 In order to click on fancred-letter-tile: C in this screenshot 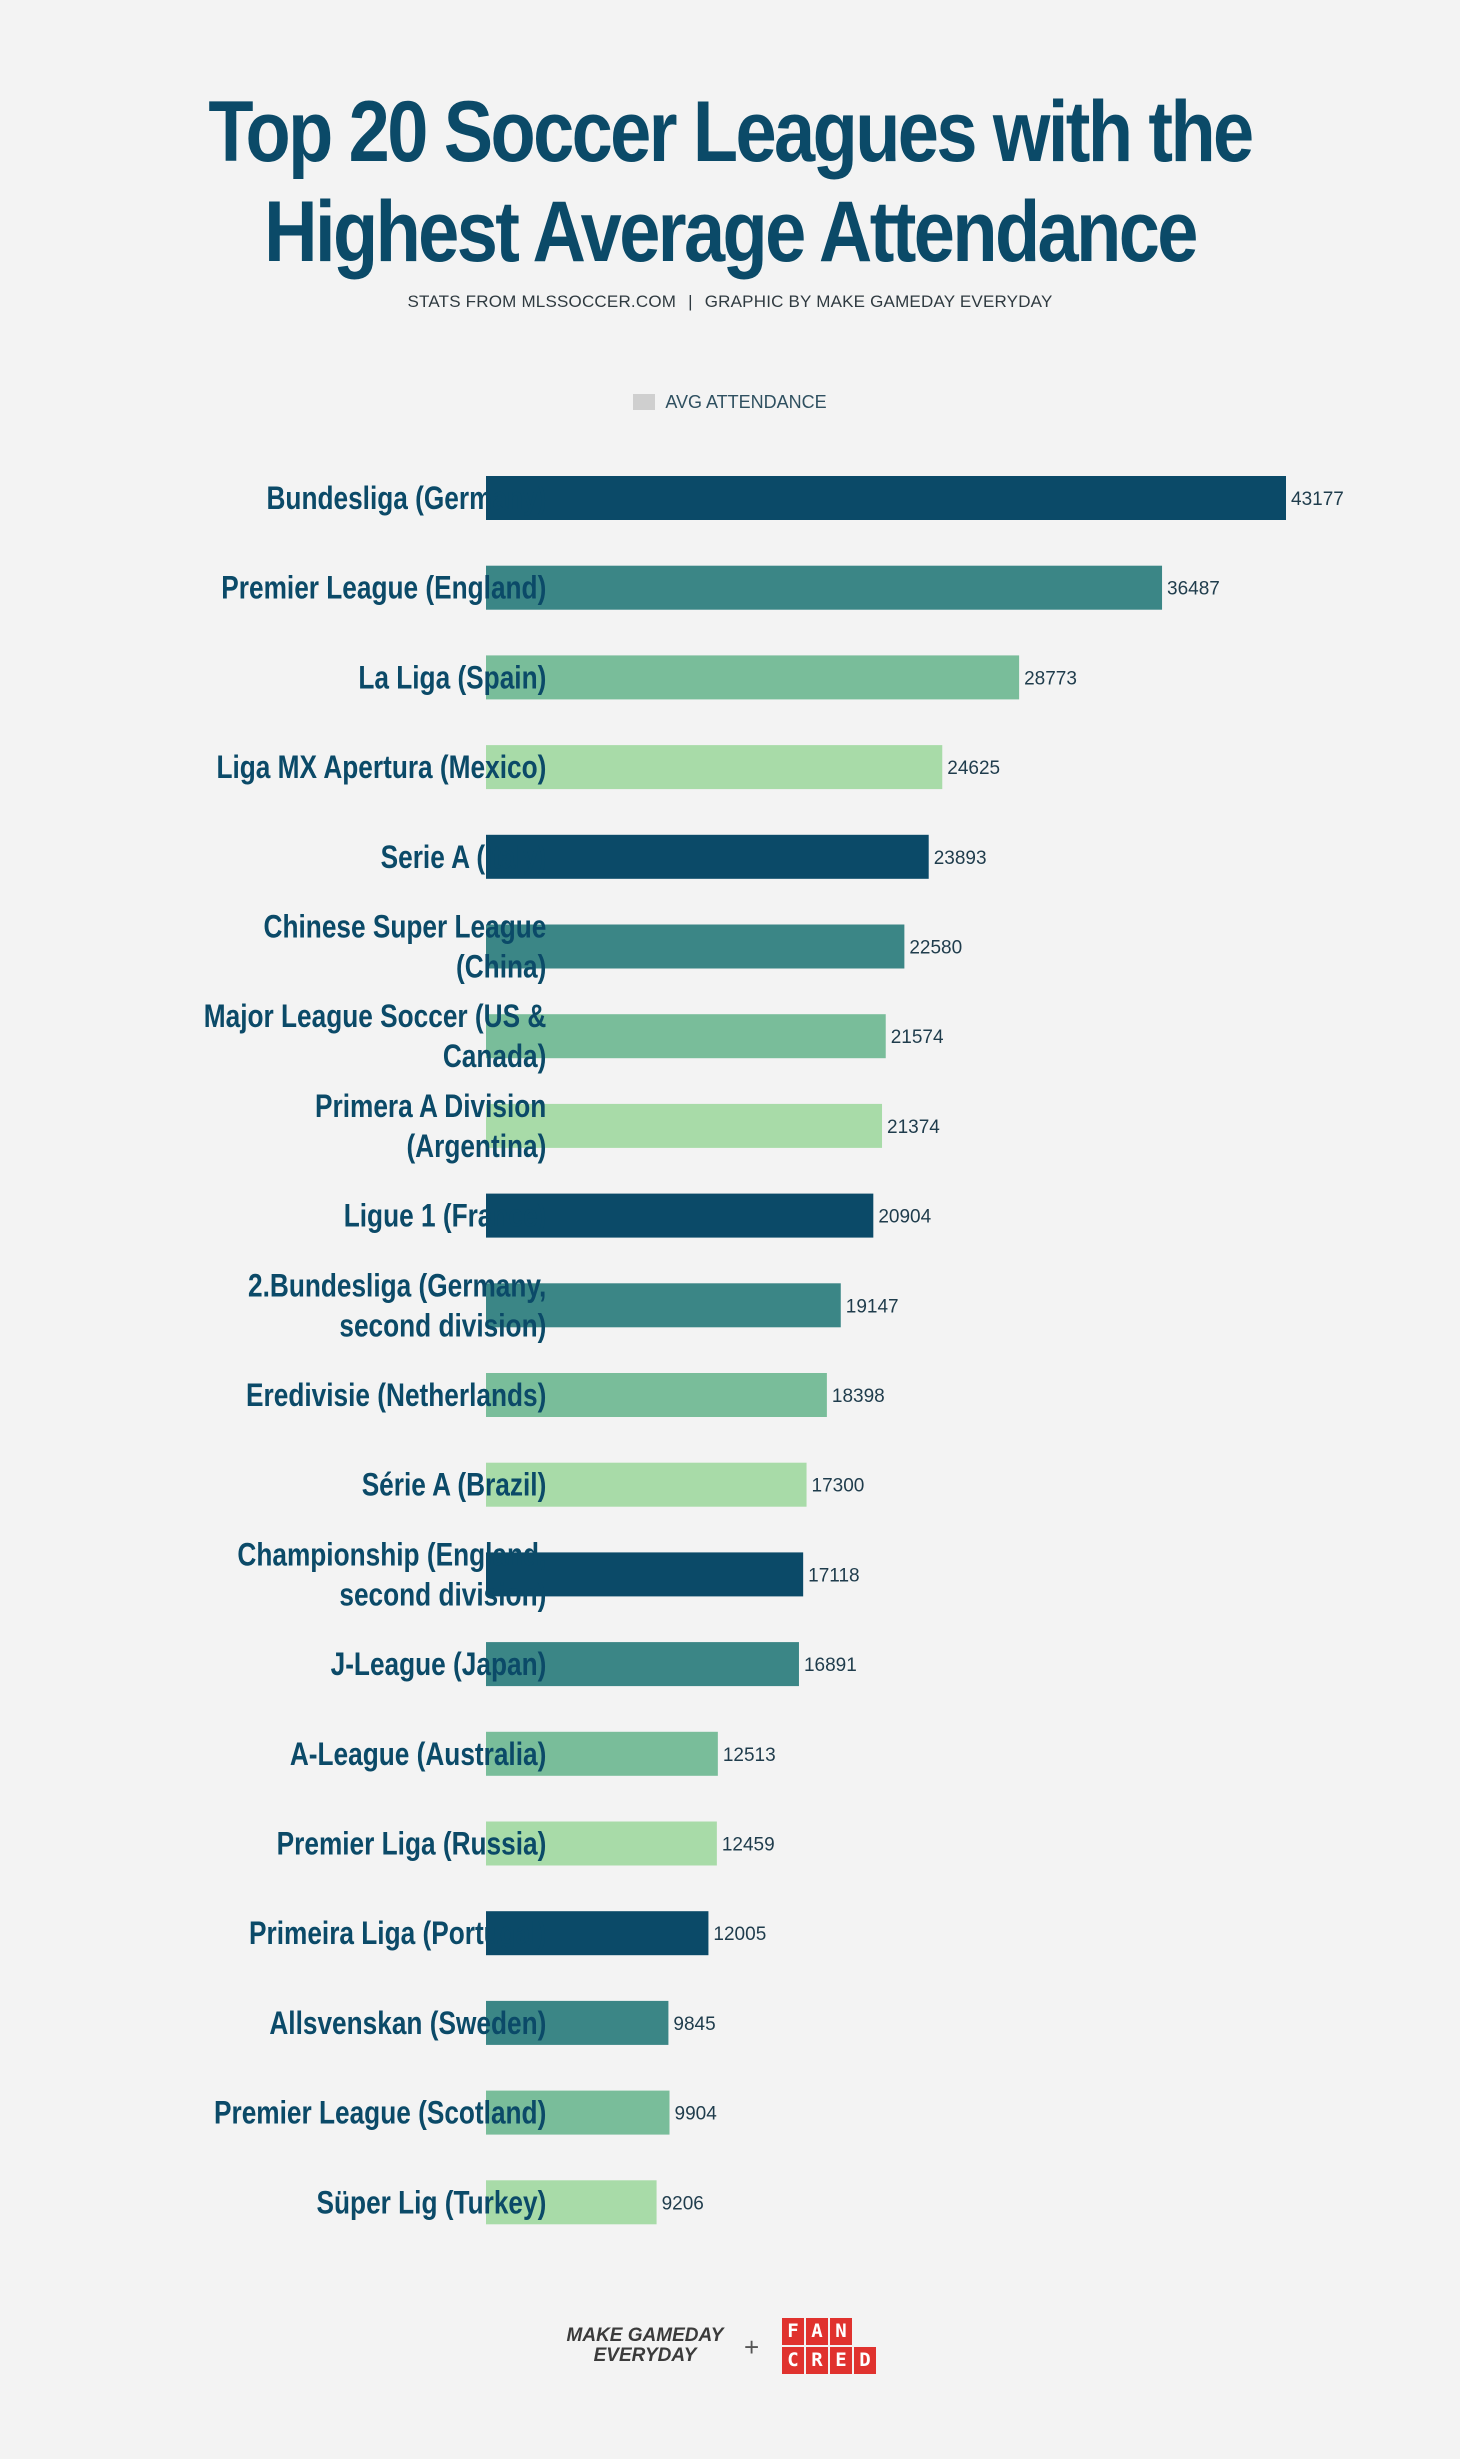, I will do `click(793, 2360)`.